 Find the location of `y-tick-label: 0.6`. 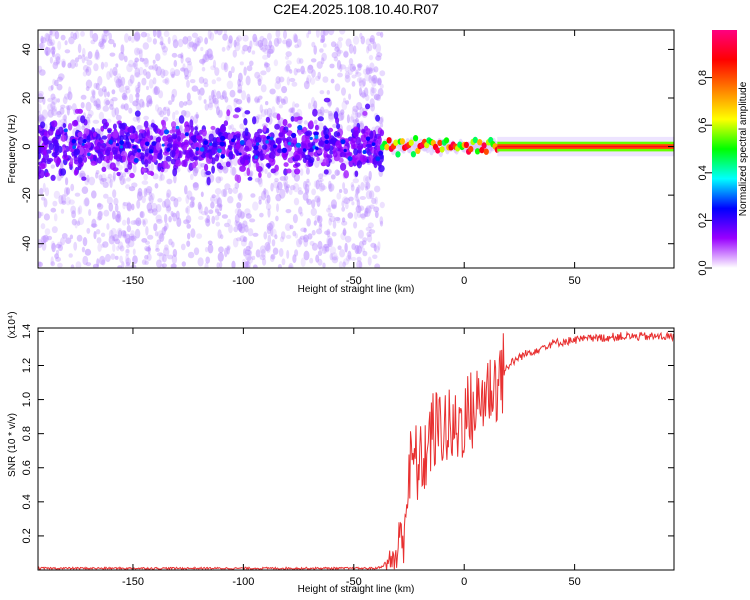

y-tick-label: 0.6 is located at coordinates (27, 467).